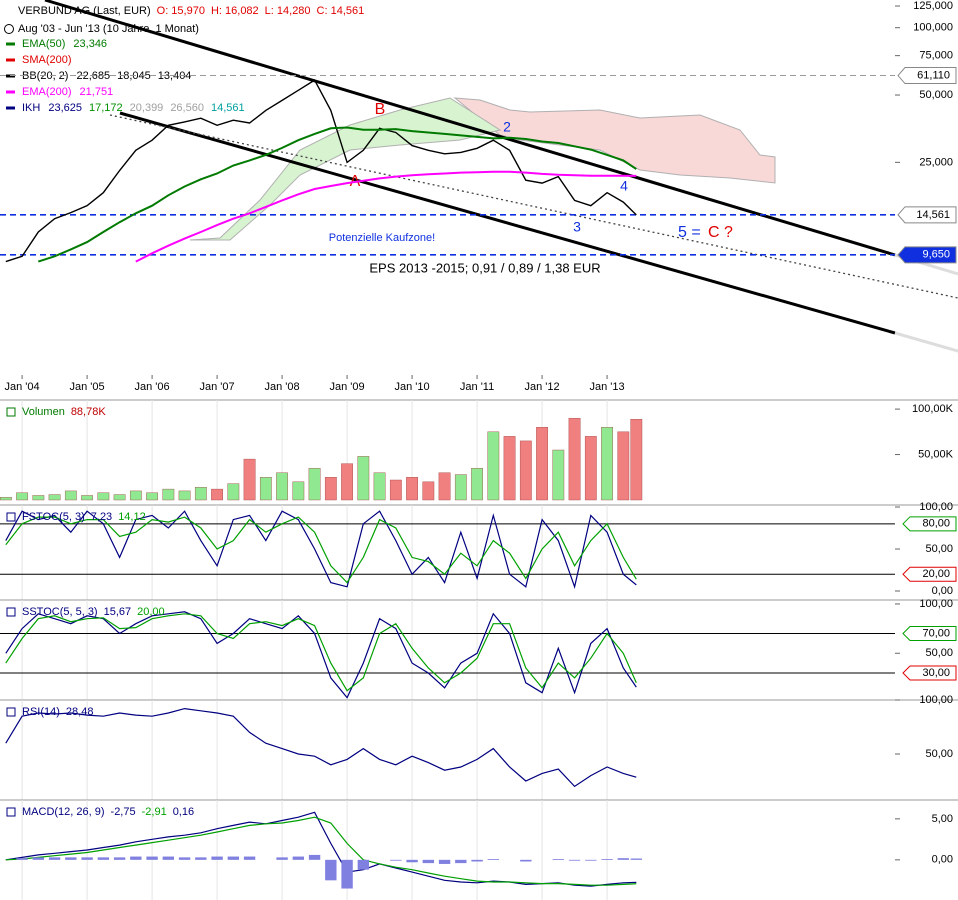 The width and height of the screenshot is (958, 900). I want to click on panel-value: 14,12, so click(132, 517).